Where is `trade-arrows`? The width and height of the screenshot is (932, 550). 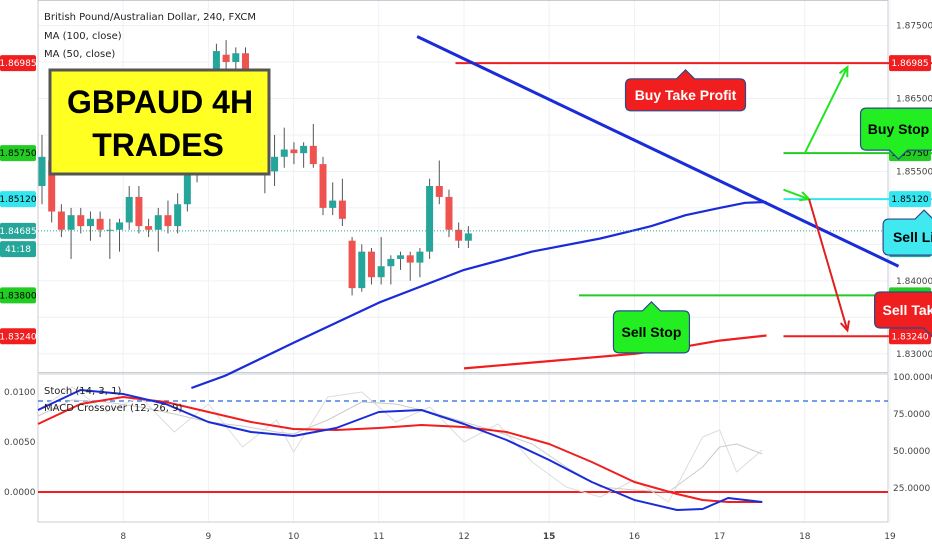
trade-arrows is located at coordinates (817, 199).